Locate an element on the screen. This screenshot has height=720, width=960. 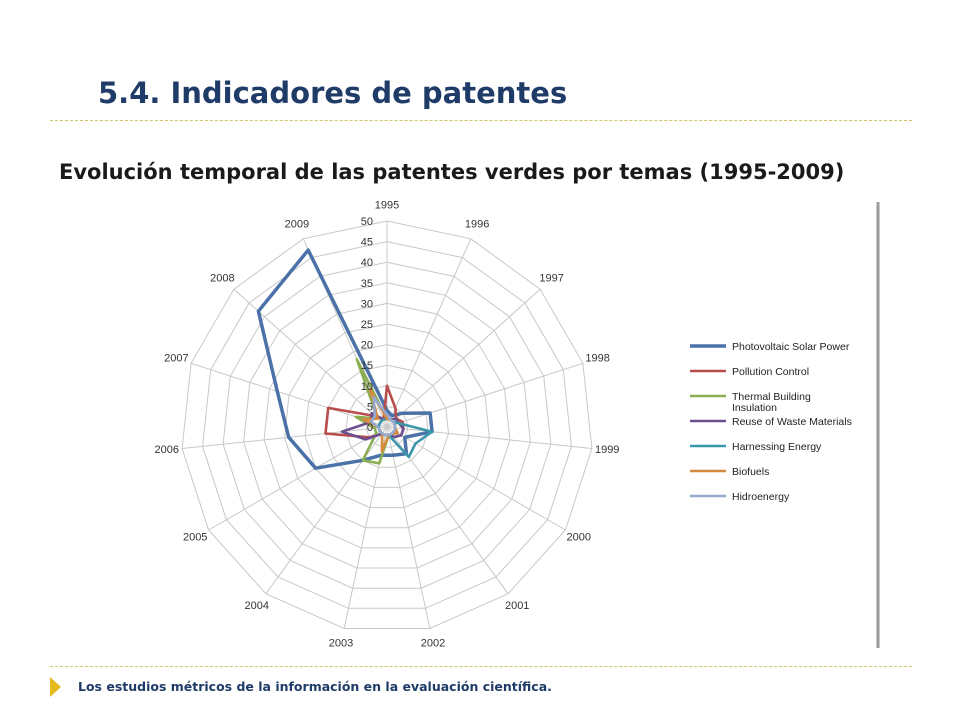
legend-label-line: Insulation is located at coordinates (754, 408).